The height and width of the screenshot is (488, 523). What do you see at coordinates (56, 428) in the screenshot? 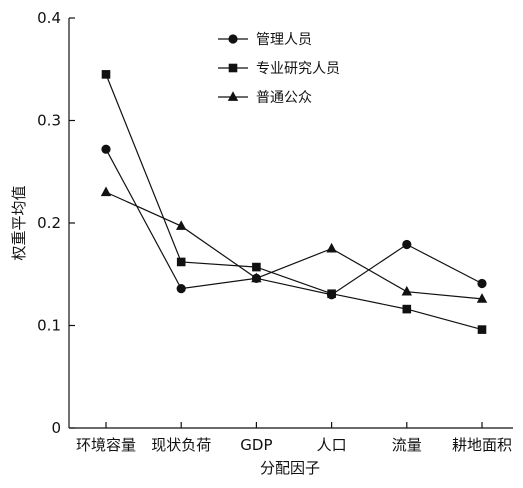
I see `y-tick-label: 0` at bounding box center [56, 428].